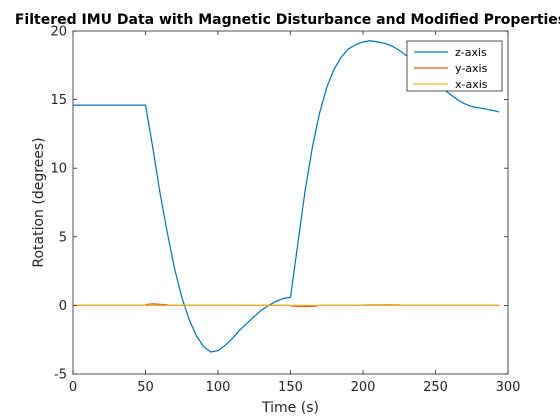  Describe the element at coordinates (63, 237) in the screenshot. I see `y-tick-label: 5` at that location.